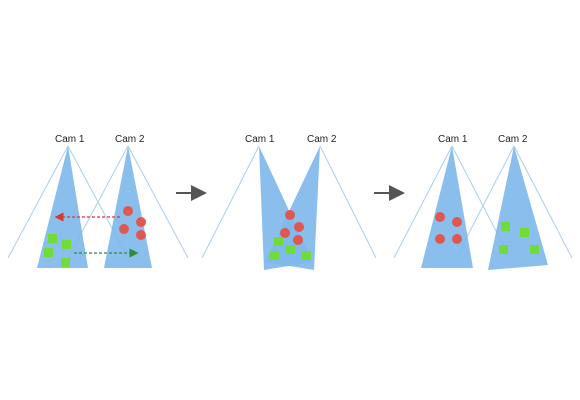  Describe the element at coordinates (98, 201) in the screenshot. I see `panel-1: Cam 1 Cam 2` at that location.